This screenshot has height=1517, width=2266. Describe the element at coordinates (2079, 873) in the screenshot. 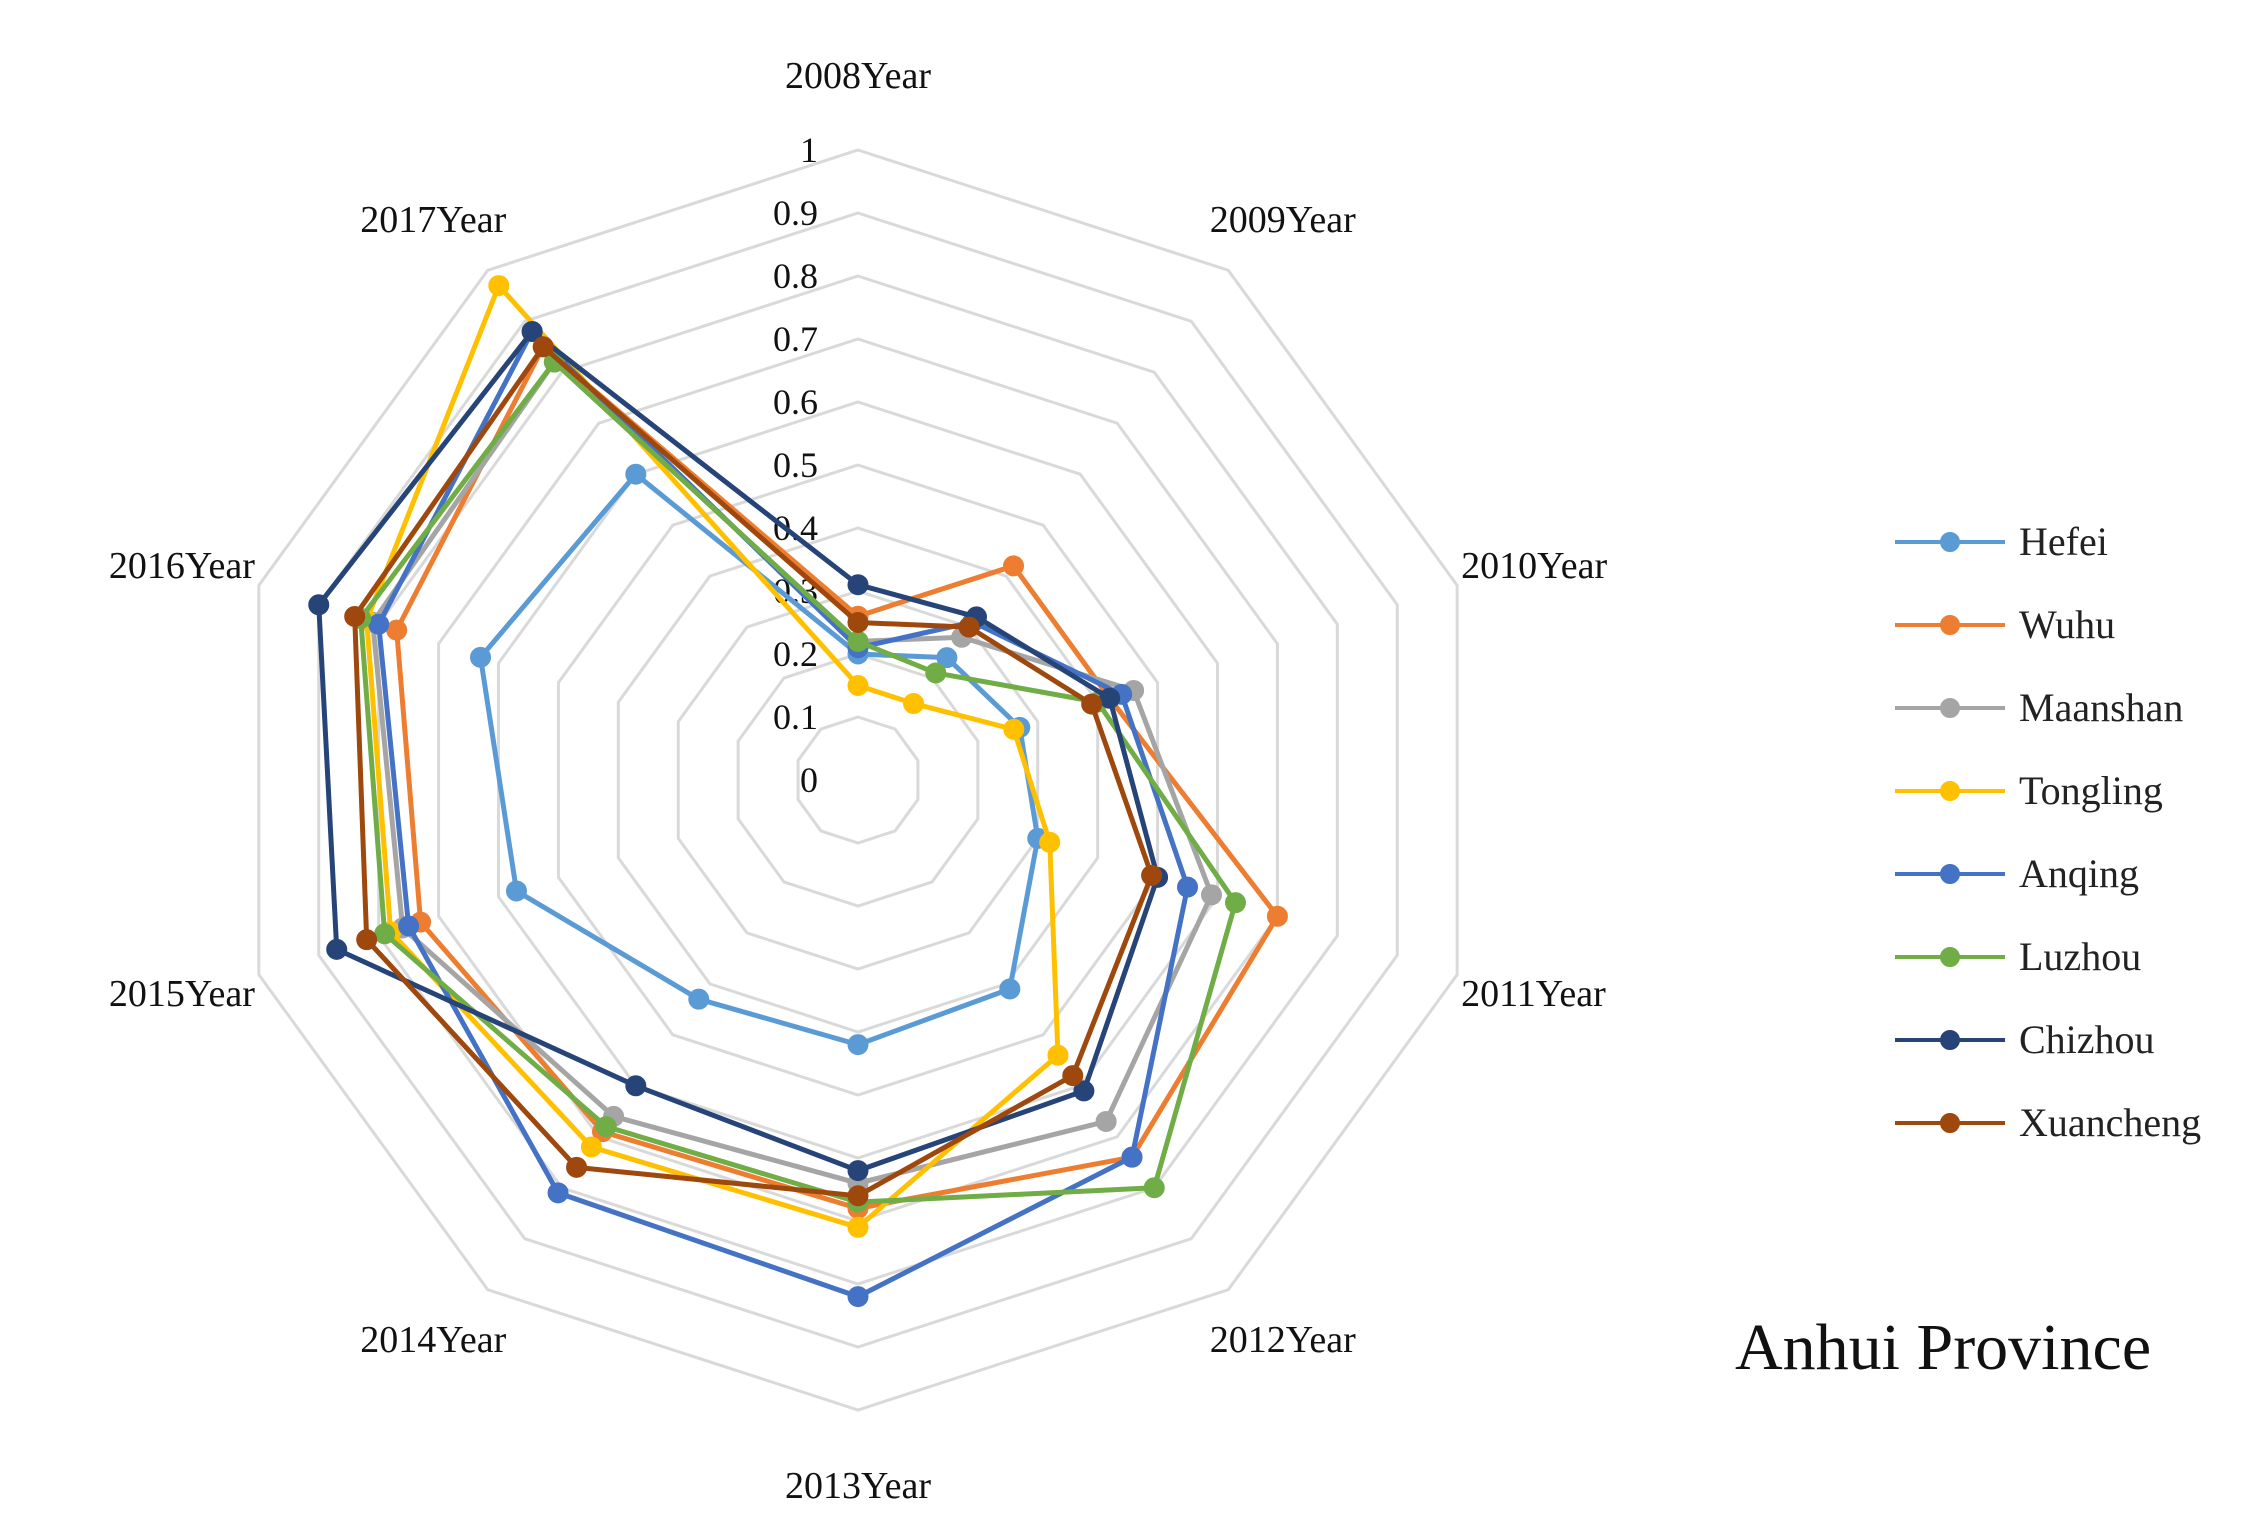

I see `legend-label: Anqing` at that location.